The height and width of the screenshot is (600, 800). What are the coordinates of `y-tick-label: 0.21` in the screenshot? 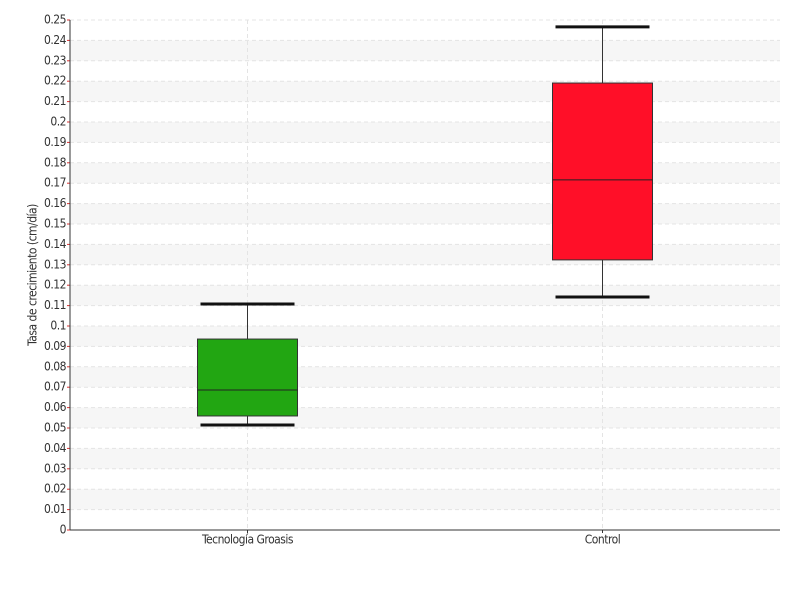 It's located at (55, 101).